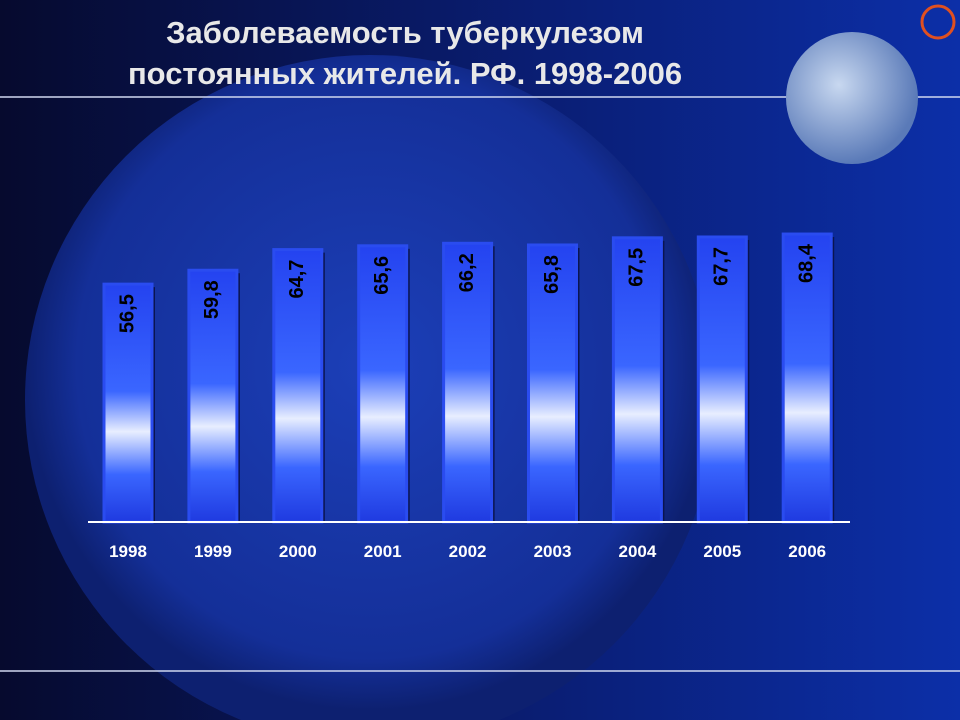 This screenshot has width=960, height=720. What do you see at coordinates (298, 551) in the screenshot?
I see `x-tick-label: 2000` at bounding box center [298, 551].